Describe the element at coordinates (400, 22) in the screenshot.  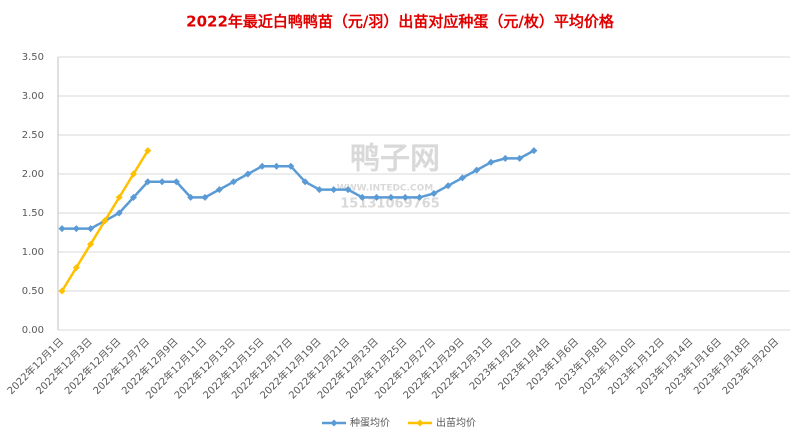
I see `chart-title: 2022年最近白鸭鸭苗（元/羽）出苗对应种蛋（元/枚）平均价格` at that location.